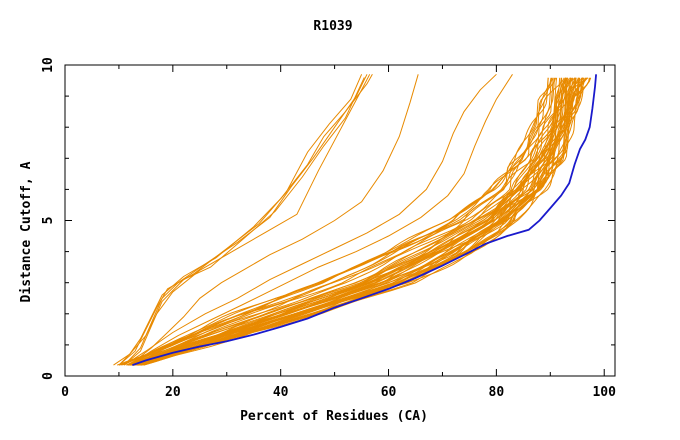 This screenshot has height=440, width=680. What do you see at coordinates (65, 392) in the screenshot?
I see `x-tick-label: 0` at bounding box center [65, 392].